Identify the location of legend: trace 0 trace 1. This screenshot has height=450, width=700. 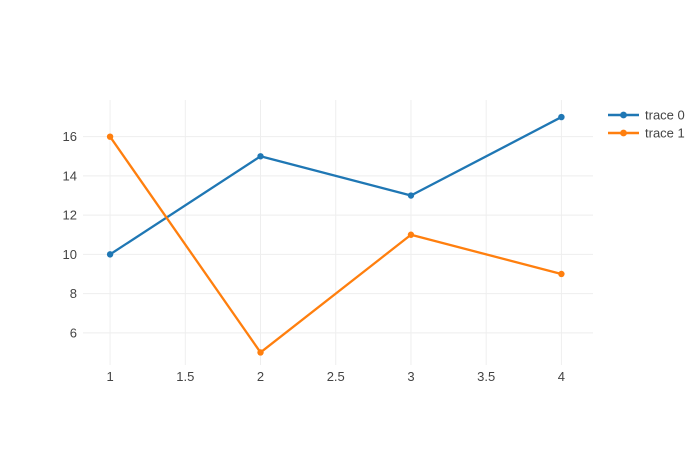
(646, 124).